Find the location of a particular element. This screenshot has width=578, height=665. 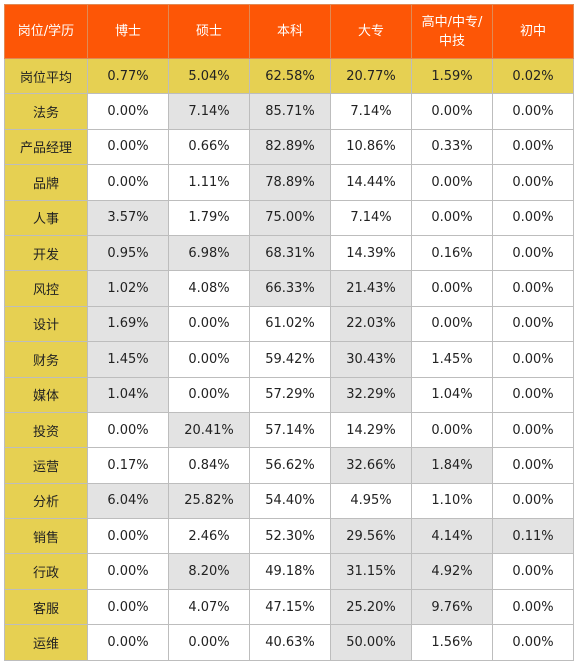

table-row: 运营 0.17% 0.84% 56.62% 32.66% 1.84% 0.00% is located at coordinates (289, 465).